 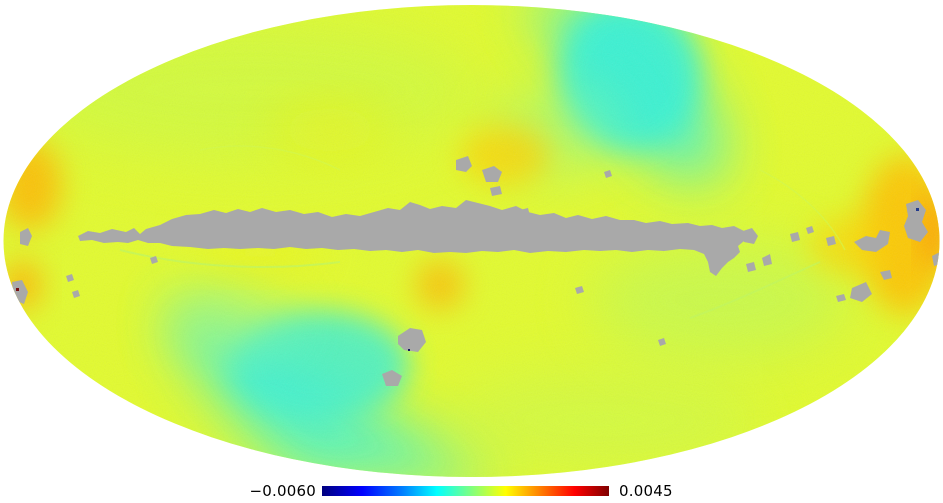 What do you see at coordinates (282, 491) in the screenshot?
I see `colorbar-min-label: −0.0060` at bounding box center [282, 491].